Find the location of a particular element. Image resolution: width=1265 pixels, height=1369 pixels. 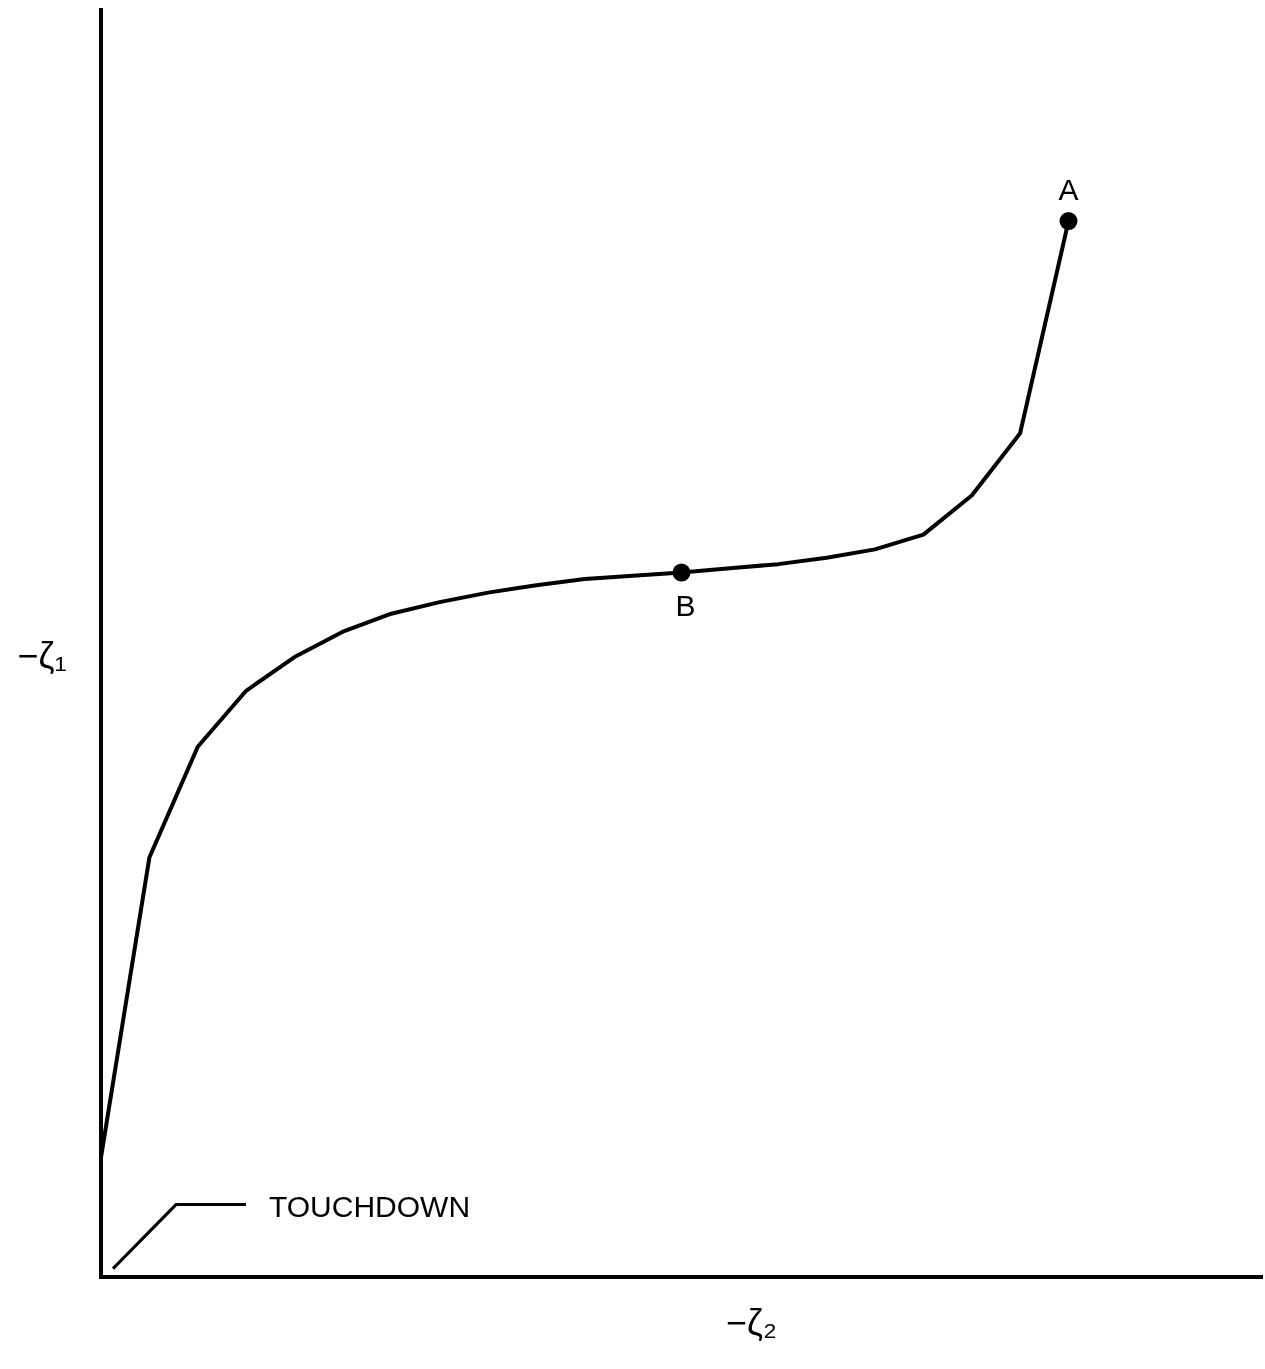

y-axis-title: −ζ₁ is located at coordinates (42, 656).